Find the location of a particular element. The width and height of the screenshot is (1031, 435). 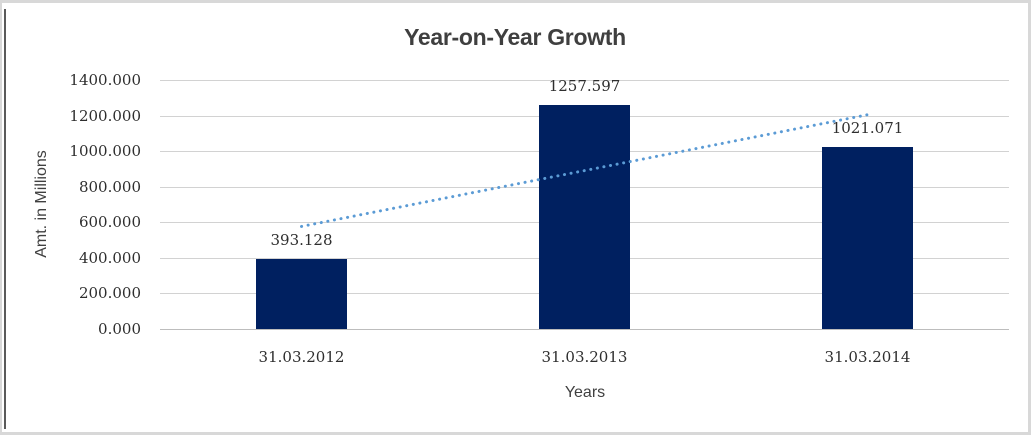

x-tick-label: 31.03.2012 is located at coordinates (301, 357).